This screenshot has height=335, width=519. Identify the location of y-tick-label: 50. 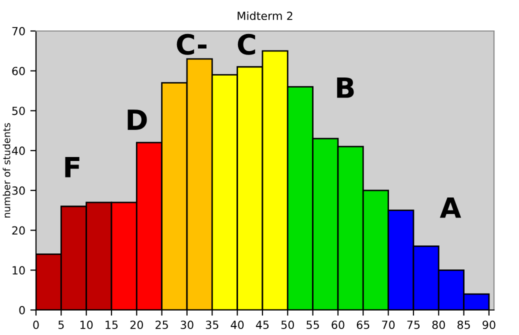
(18, 111).